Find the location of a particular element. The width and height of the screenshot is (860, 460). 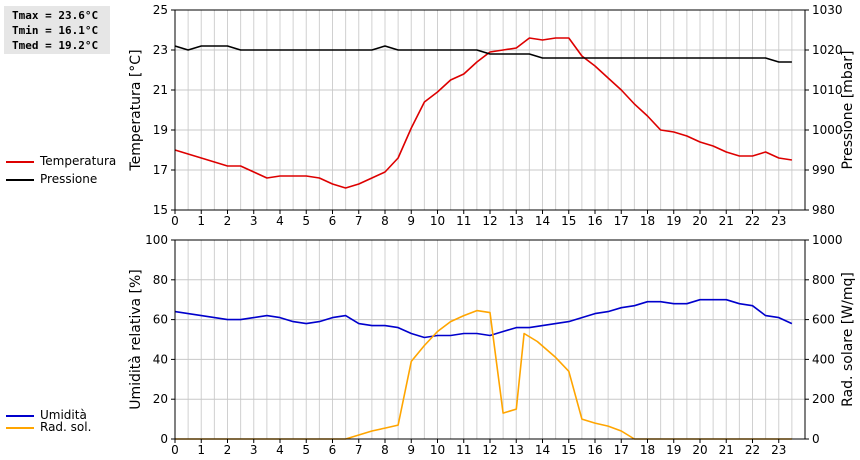

y-left-tick-label: 21 is located at coordinates (160, 90).